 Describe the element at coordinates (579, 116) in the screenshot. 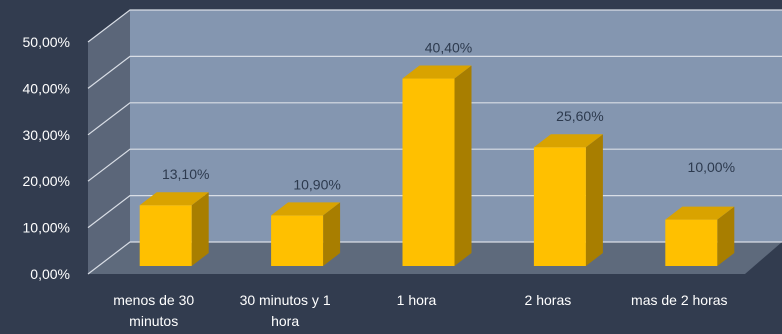

I see `data-label: 25,60%` at that location.